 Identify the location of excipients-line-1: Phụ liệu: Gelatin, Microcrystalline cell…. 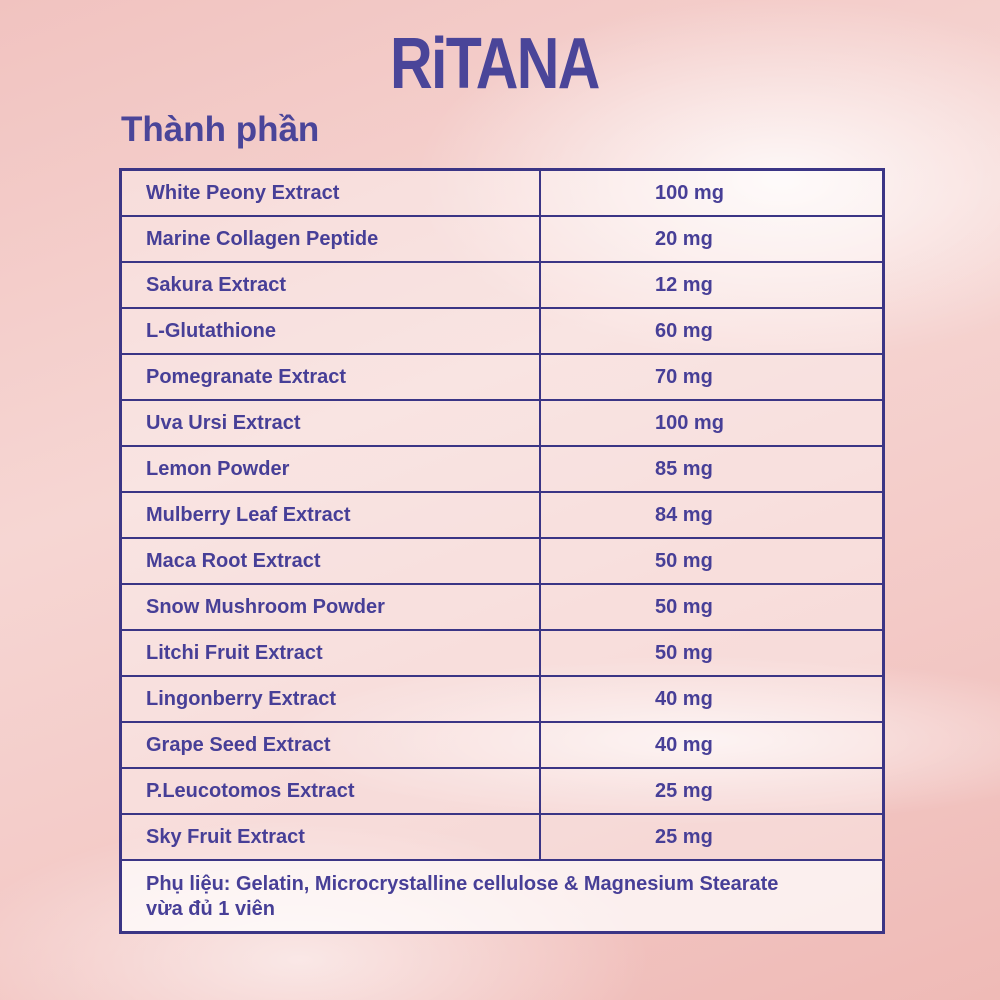
(462, 884).